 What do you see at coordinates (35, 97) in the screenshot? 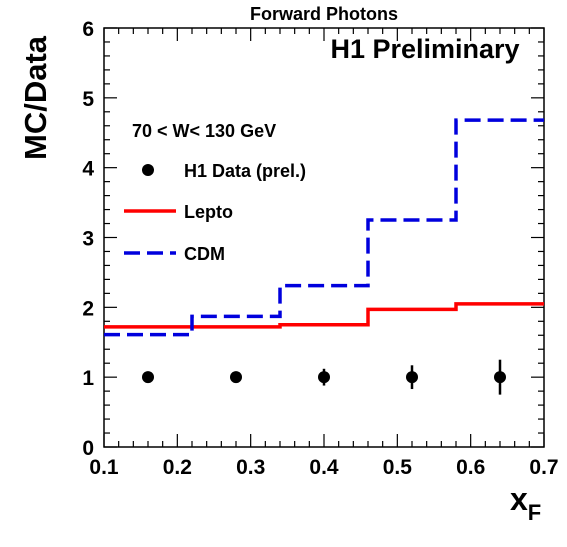
I see `y-axis-title: MC/Data` at bounding box center [35, 97].